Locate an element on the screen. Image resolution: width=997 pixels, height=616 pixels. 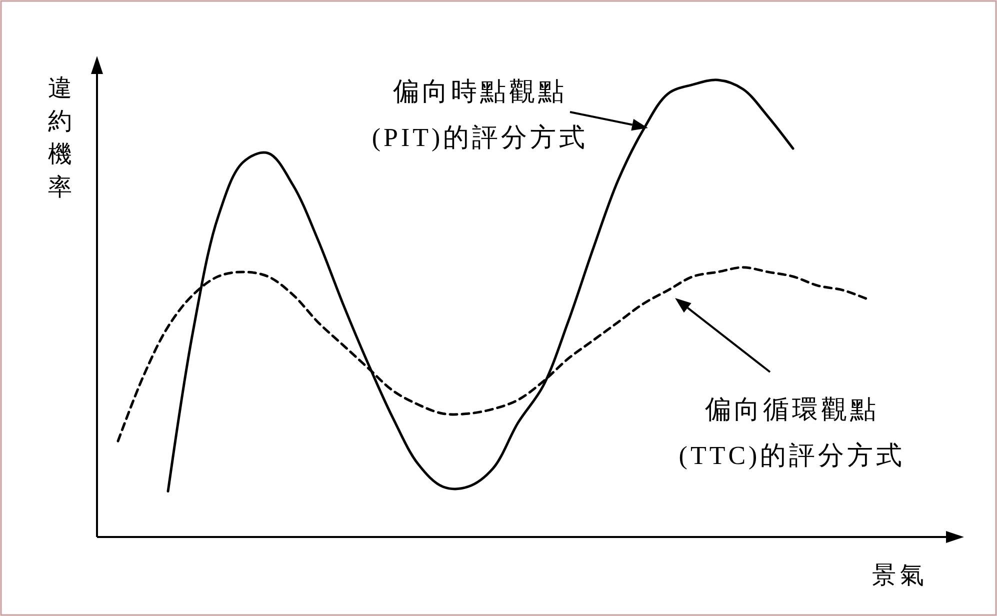
annotation: 偏向循環觀點 (TTC)的評分方式 is located at coordinates (792, 432).